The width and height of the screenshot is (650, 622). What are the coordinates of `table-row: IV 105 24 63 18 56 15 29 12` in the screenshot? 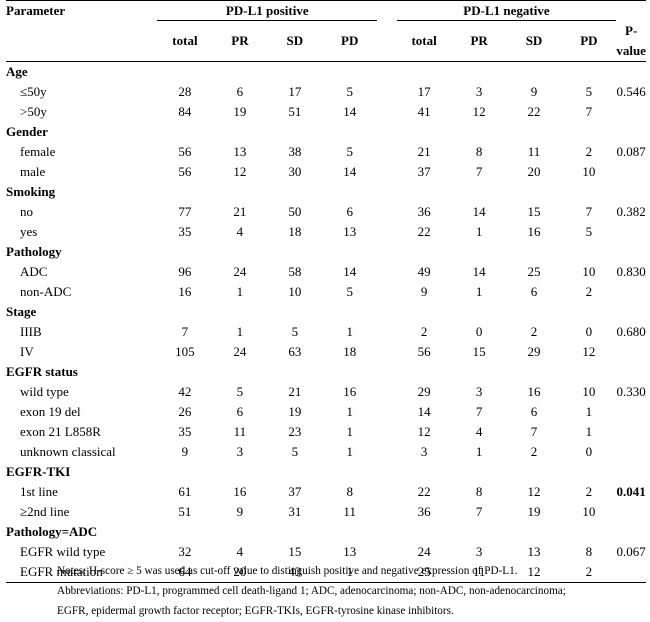 It's located at (326, 352).